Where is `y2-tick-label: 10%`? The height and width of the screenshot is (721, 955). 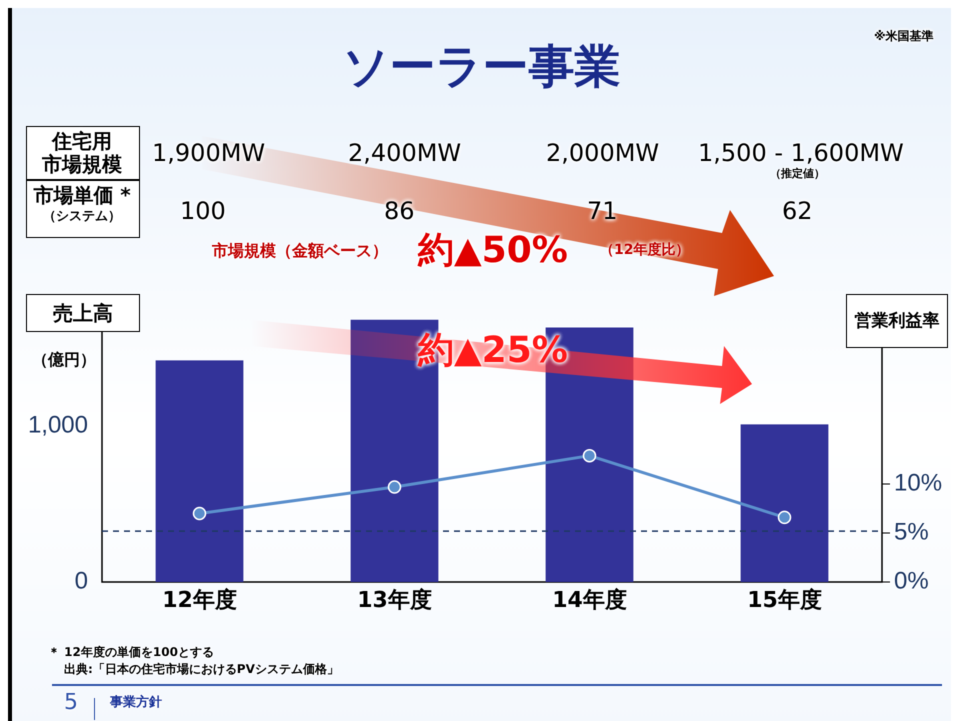 y2-tick-label: 10% is located at coordinates (918, 483).